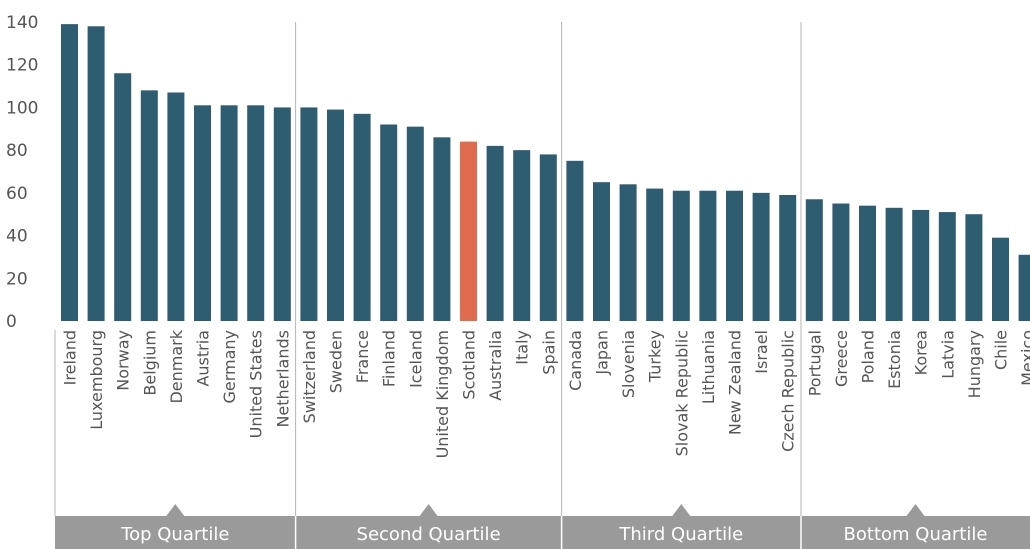 This screenshot has width=1030, height=549. I want to click on category-label: Scotland, so click(469, 365).